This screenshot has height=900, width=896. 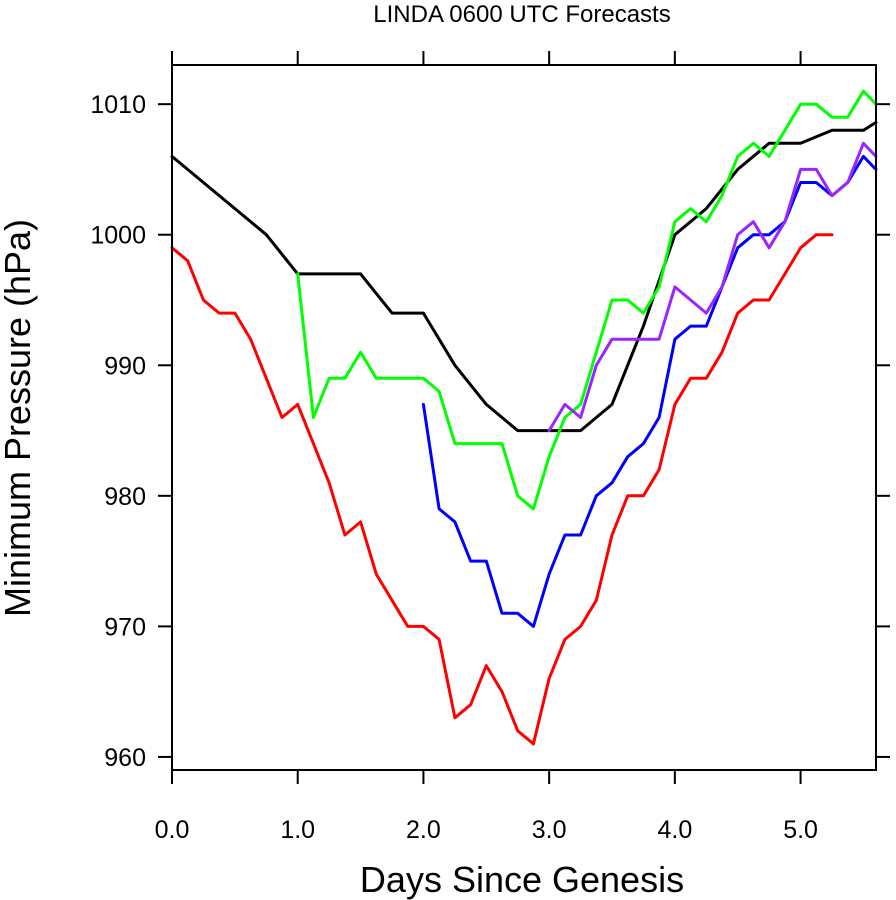 I want to click on x-tick-label: 1.0, so click(x=297, y=830).